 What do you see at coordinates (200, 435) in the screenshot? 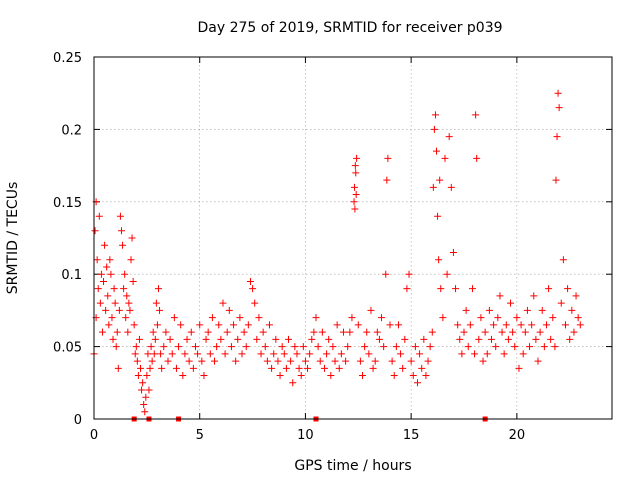
I see `x-tick-label: 5` at bounding box center [200, 435].